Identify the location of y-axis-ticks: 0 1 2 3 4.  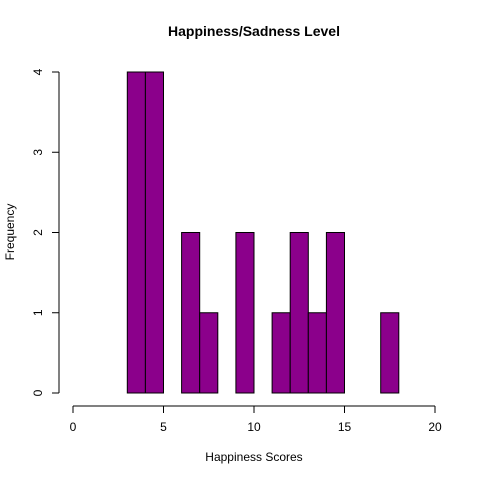
(45, 232).